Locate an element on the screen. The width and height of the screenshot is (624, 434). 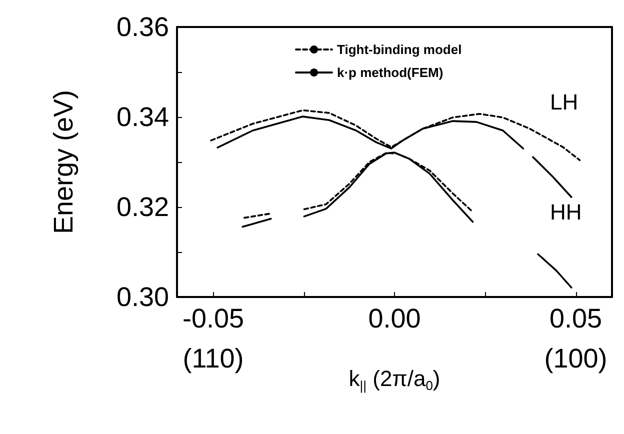
y-tick-label: 0.30 is located at coordinates (142, 297).